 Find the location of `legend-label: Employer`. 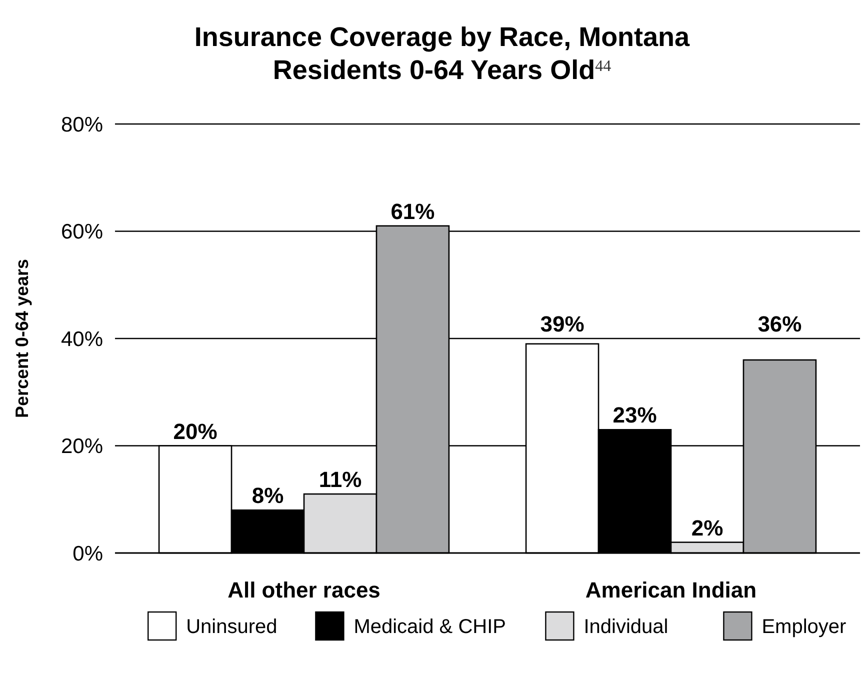

legend-label: Employer is located at coordinates (804, 627).